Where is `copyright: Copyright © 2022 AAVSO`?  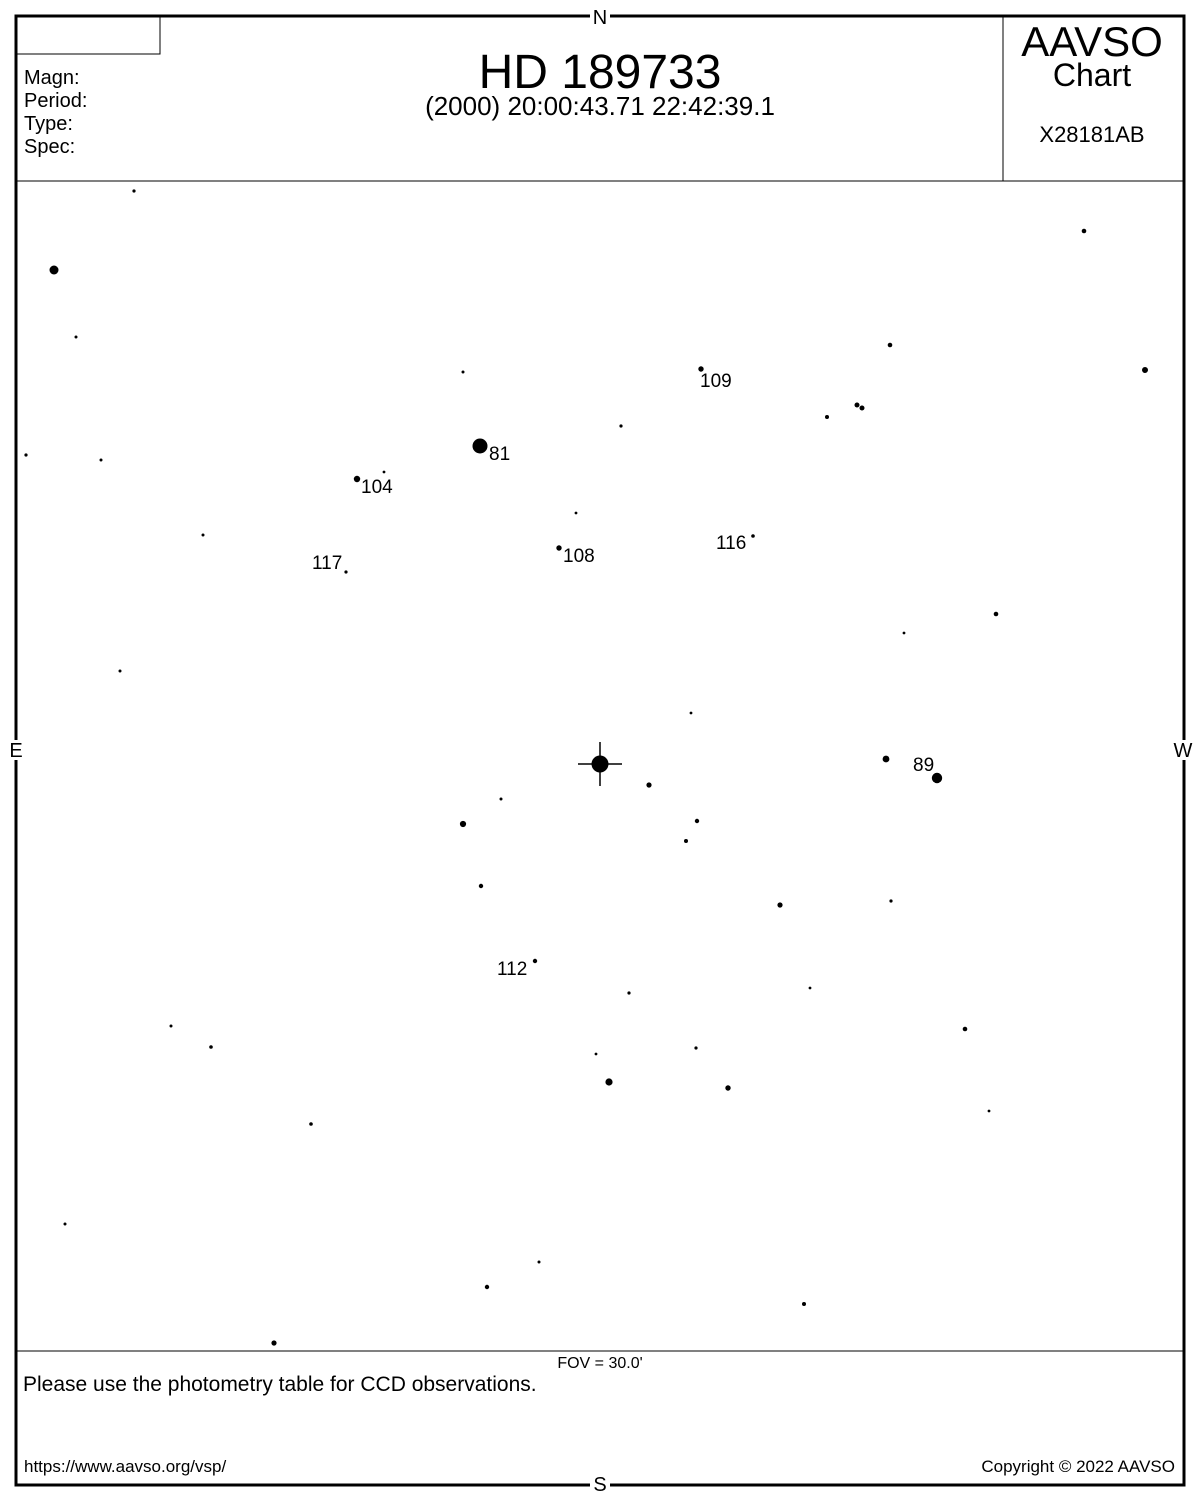
copyright: Copyright © 2022 AAVSO is located at coordinates (1078, 1466).